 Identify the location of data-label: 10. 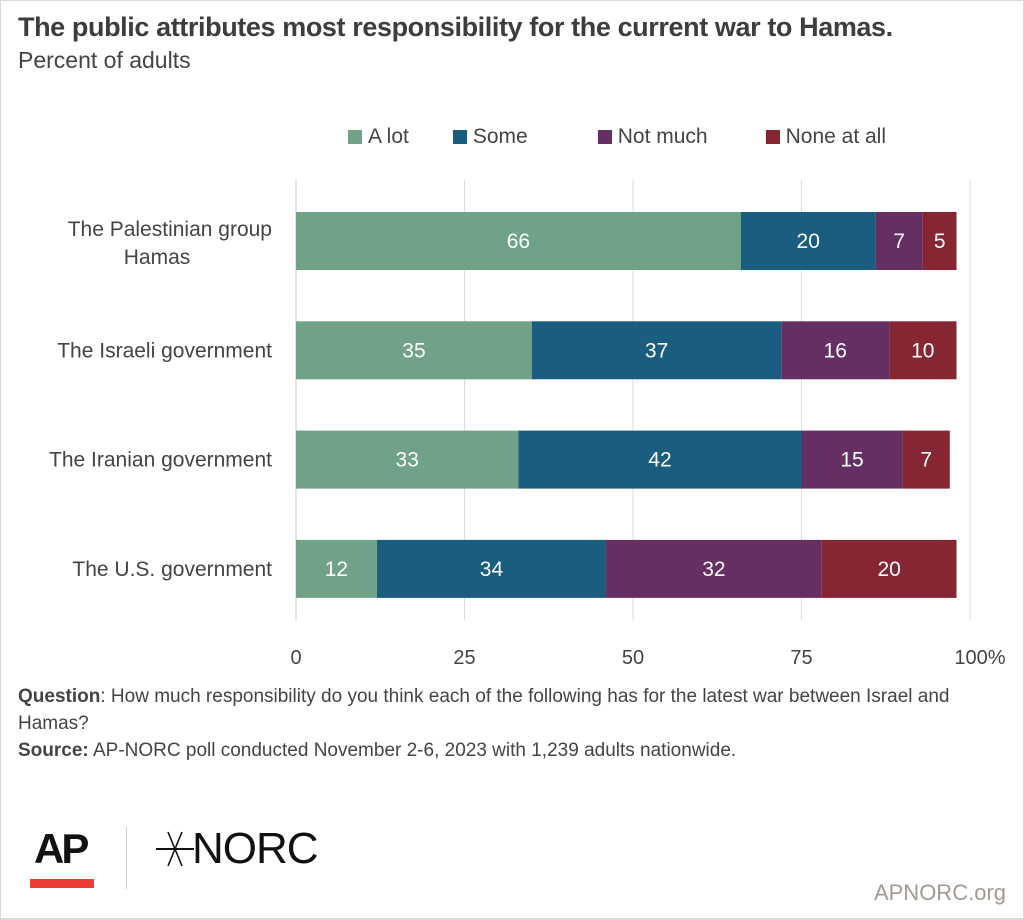
(922, 350).